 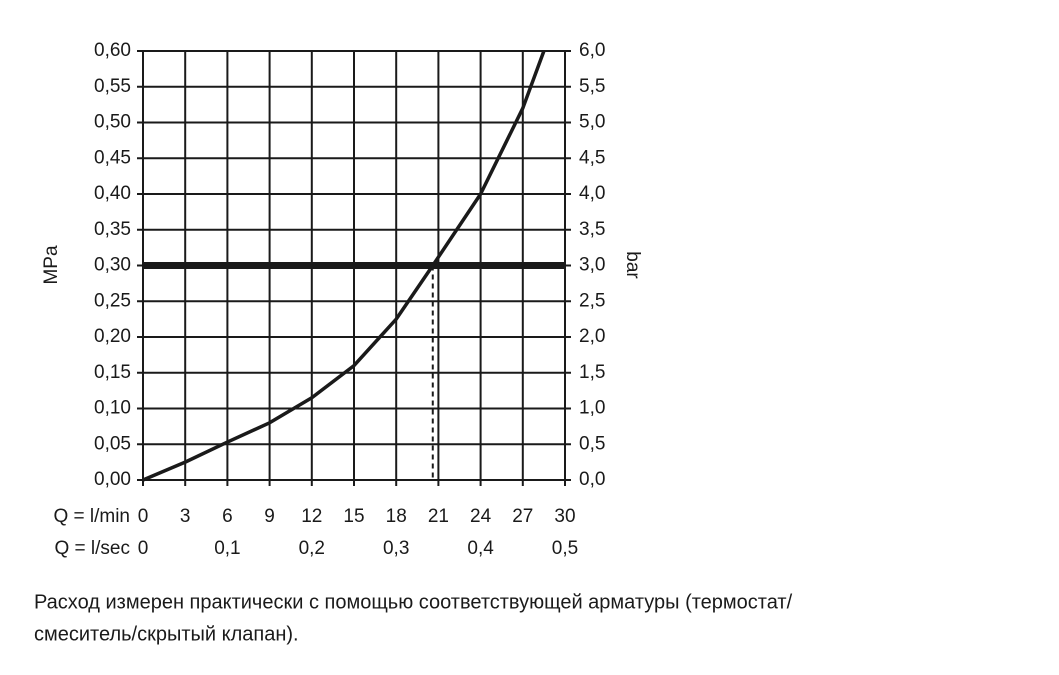 What do you see at coordinates (522, 516) in the screenshot?
I see `x-tick-label: 27` at bounding box center [522, 516].